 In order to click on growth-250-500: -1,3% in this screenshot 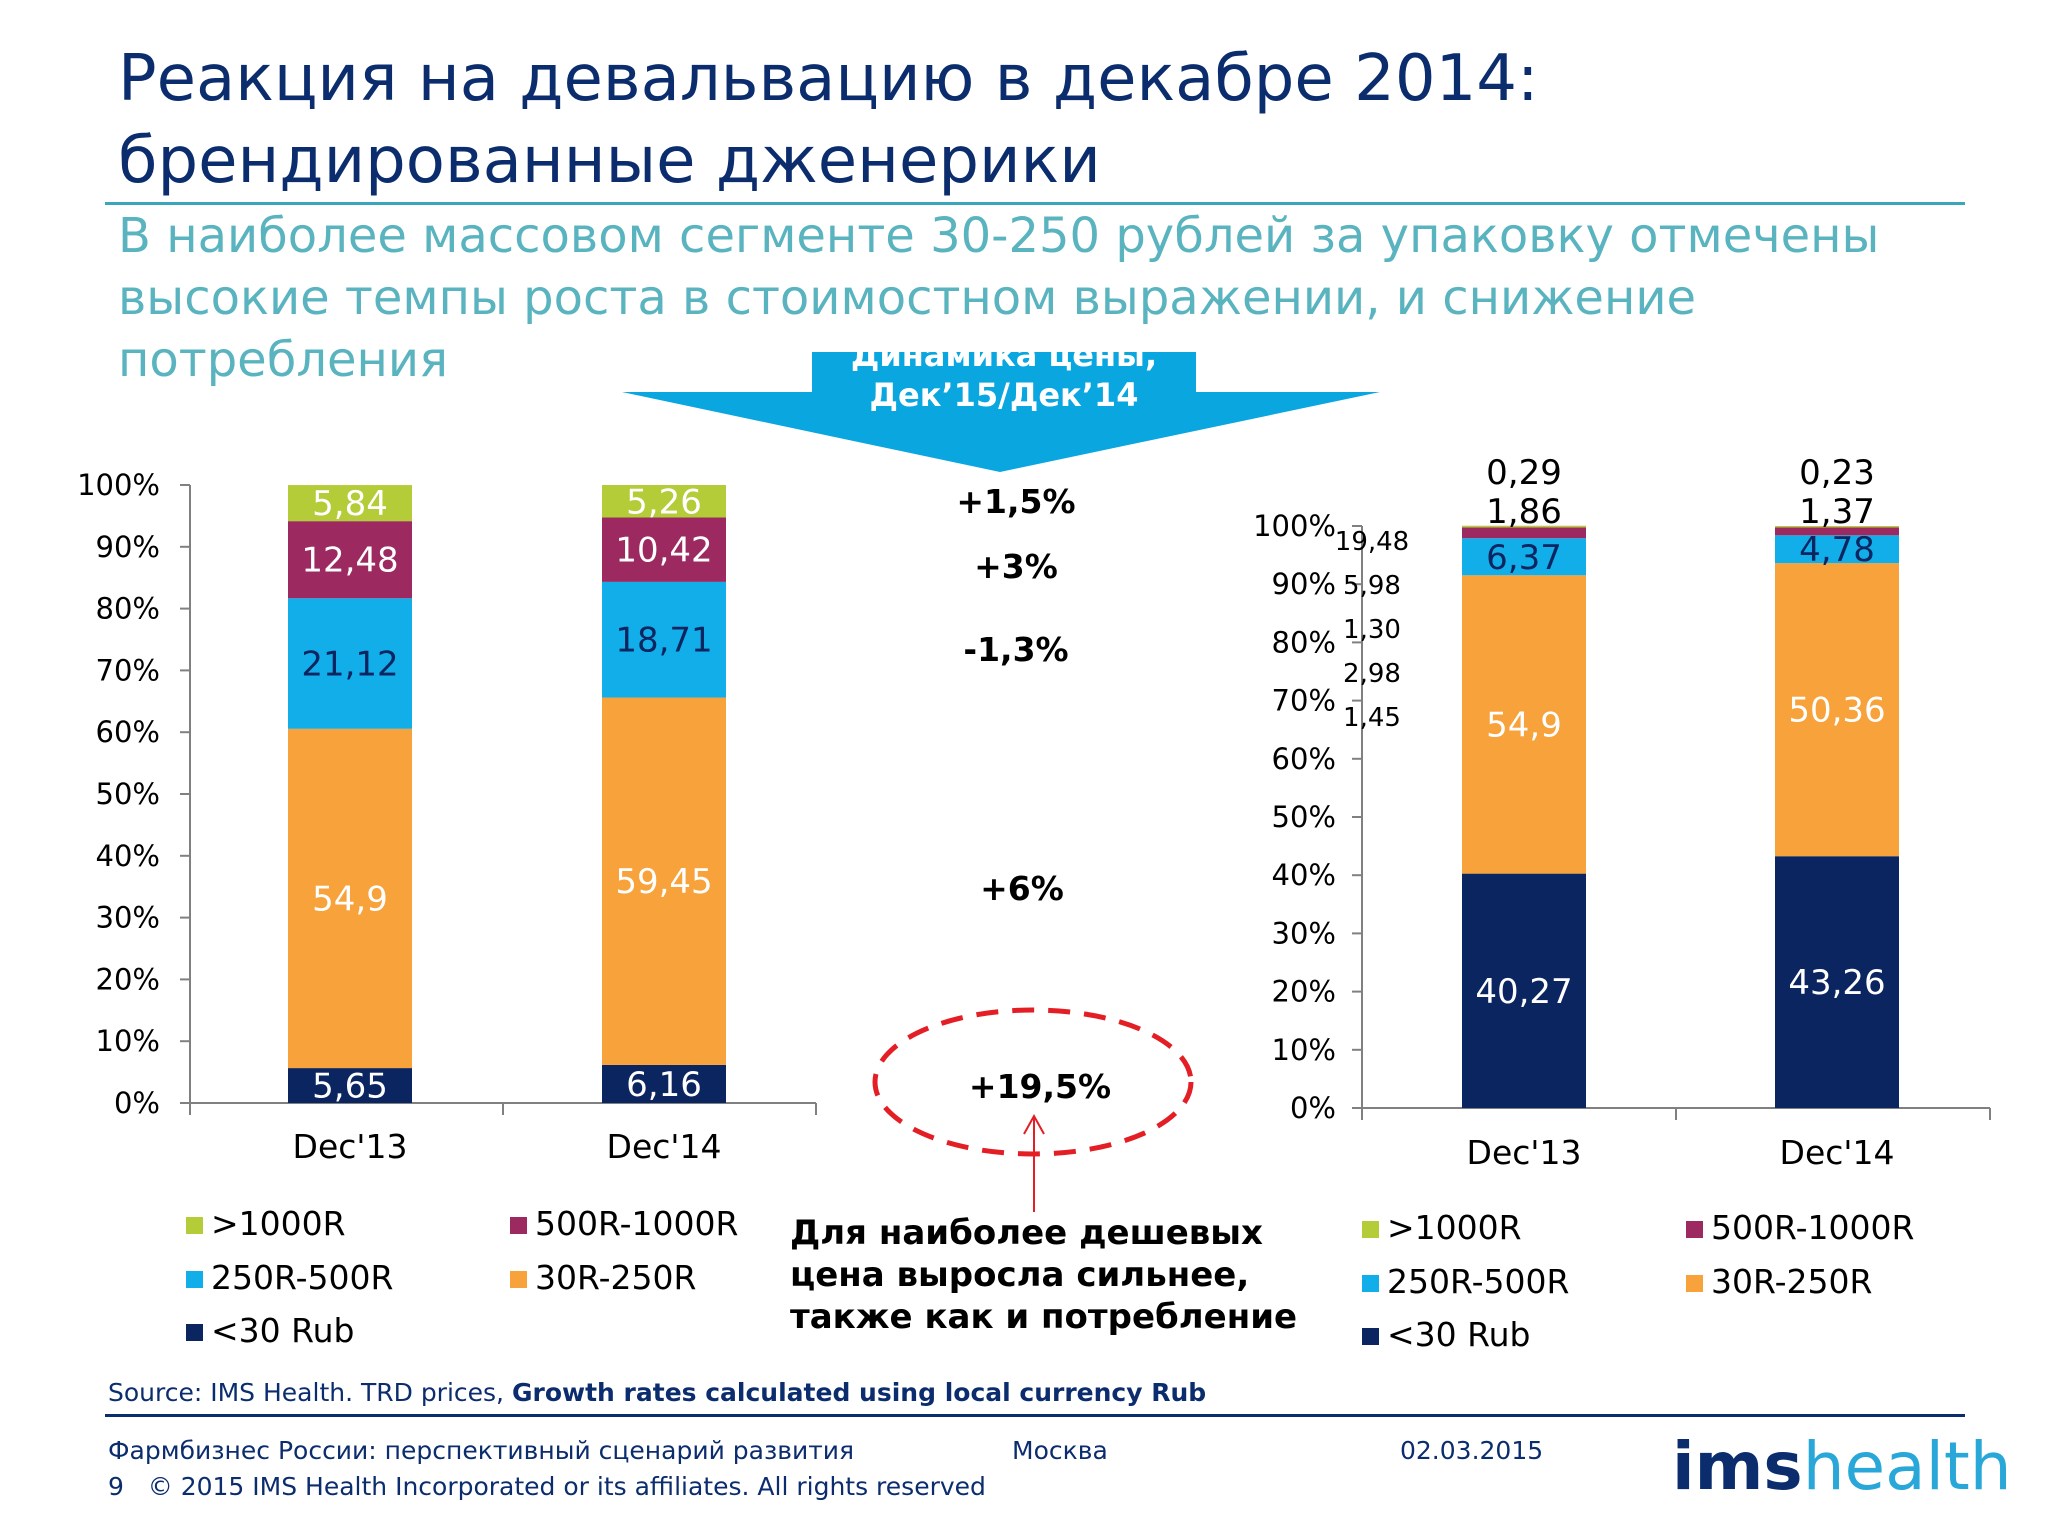, I will do `click(1015, 649)`.